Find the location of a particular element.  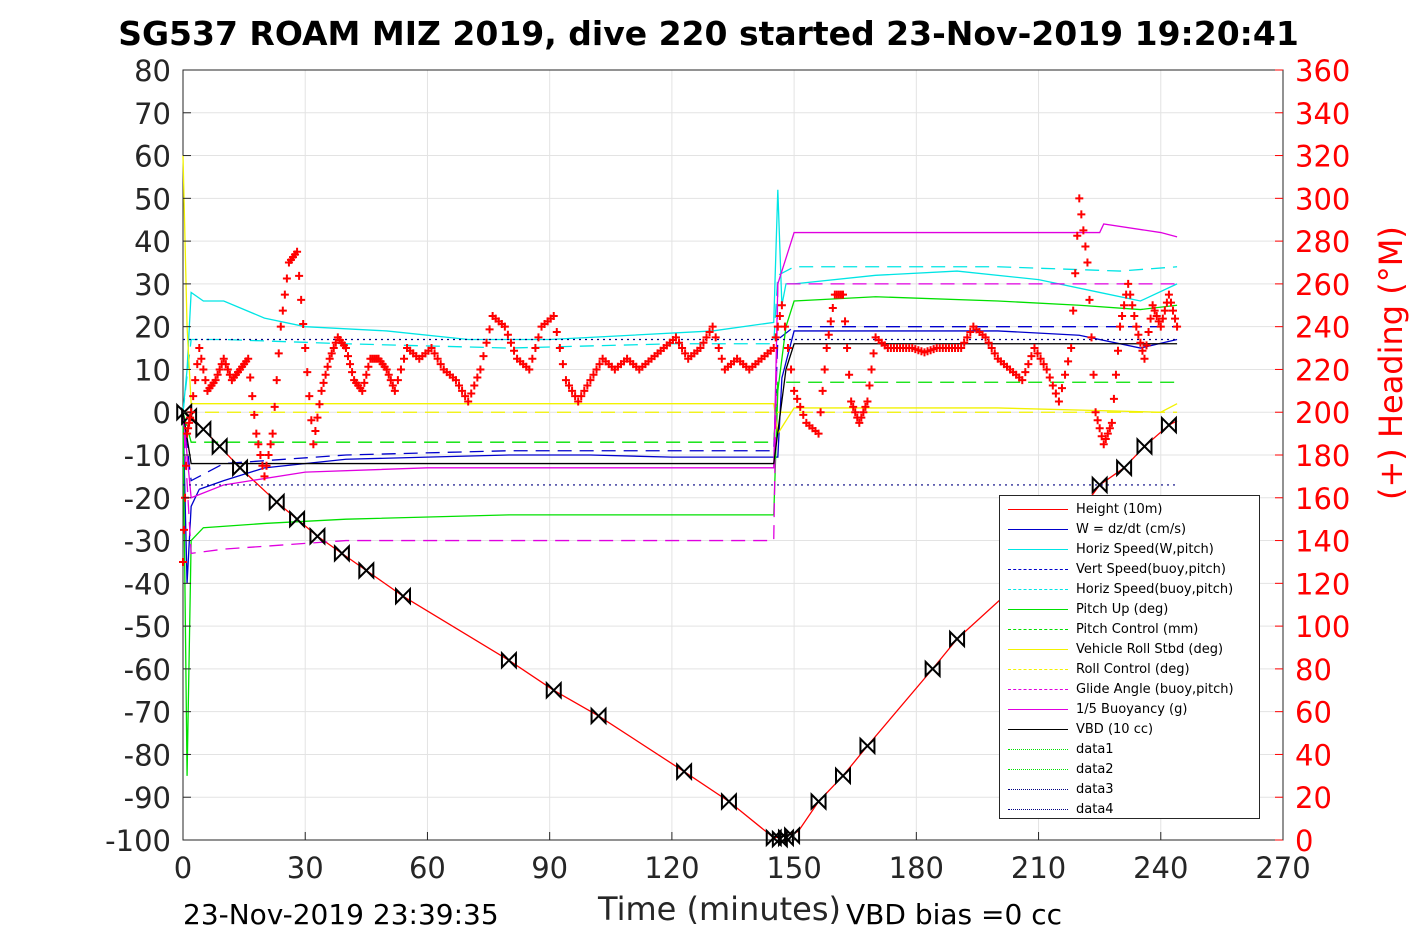

legend-label: Pitch Control (mm) is located at coordinates (1137, 629).